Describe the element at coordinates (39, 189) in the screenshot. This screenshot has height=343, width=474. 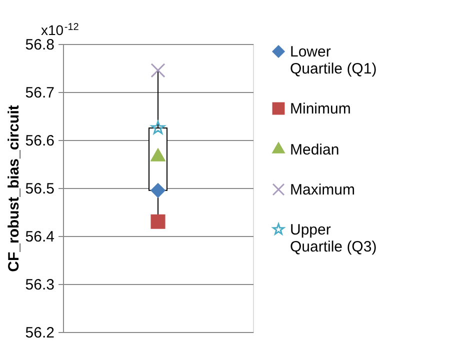
I see `y-tick-label: 56.5` at that location.